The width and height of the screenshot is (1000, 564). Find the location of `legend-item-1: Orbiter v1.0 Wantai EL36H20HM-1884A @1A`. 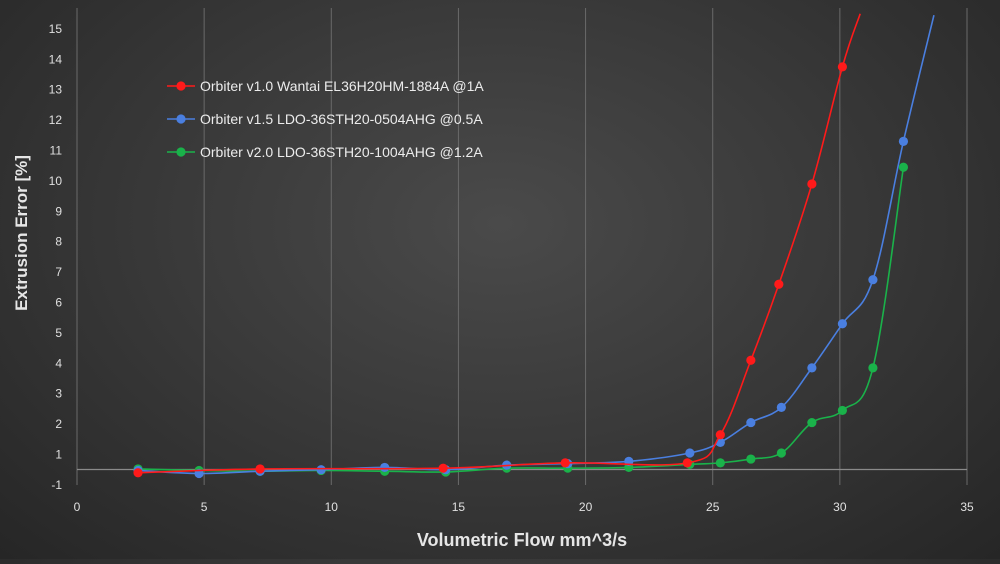

legend-item-1: Orbiter v1.0 Wantai EL36H20HM-1884A @1A is located at coordinates (325, 86).